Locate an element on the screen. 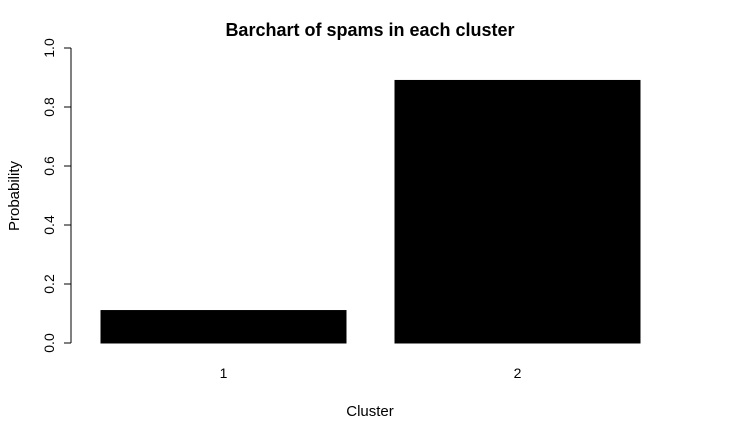  y-tick-label: 0.6 is located at coordinates (49, 166).